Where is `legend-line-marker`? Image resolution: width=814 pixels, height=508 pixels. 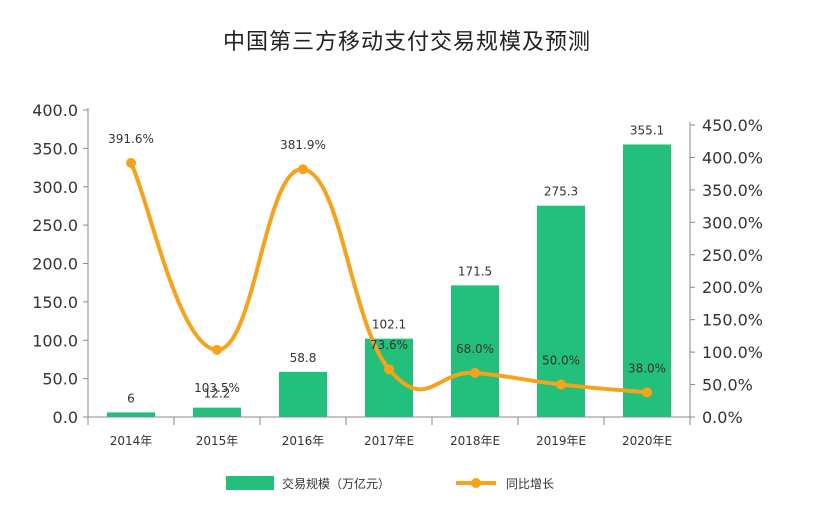
legend-line-marker is located at coordinates (476, 483).